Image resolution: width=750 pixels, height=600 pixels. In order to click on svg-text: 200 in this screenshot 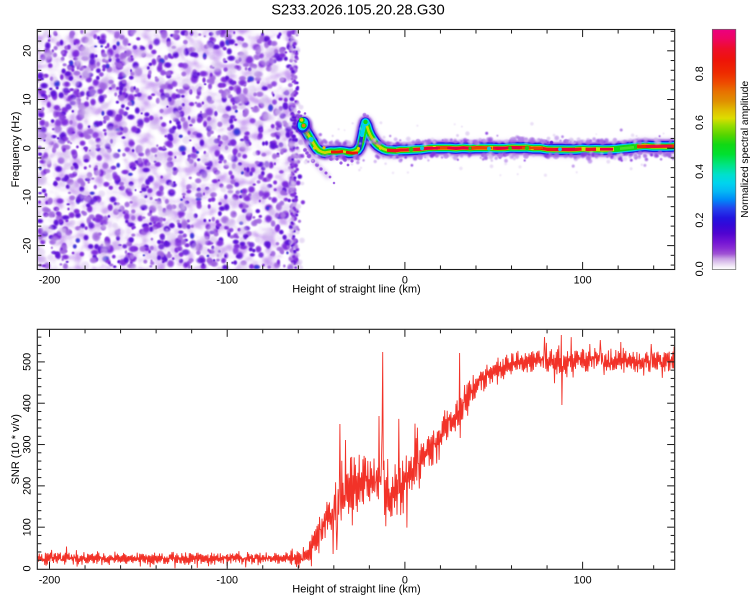, I will do `click(28, 486)`.